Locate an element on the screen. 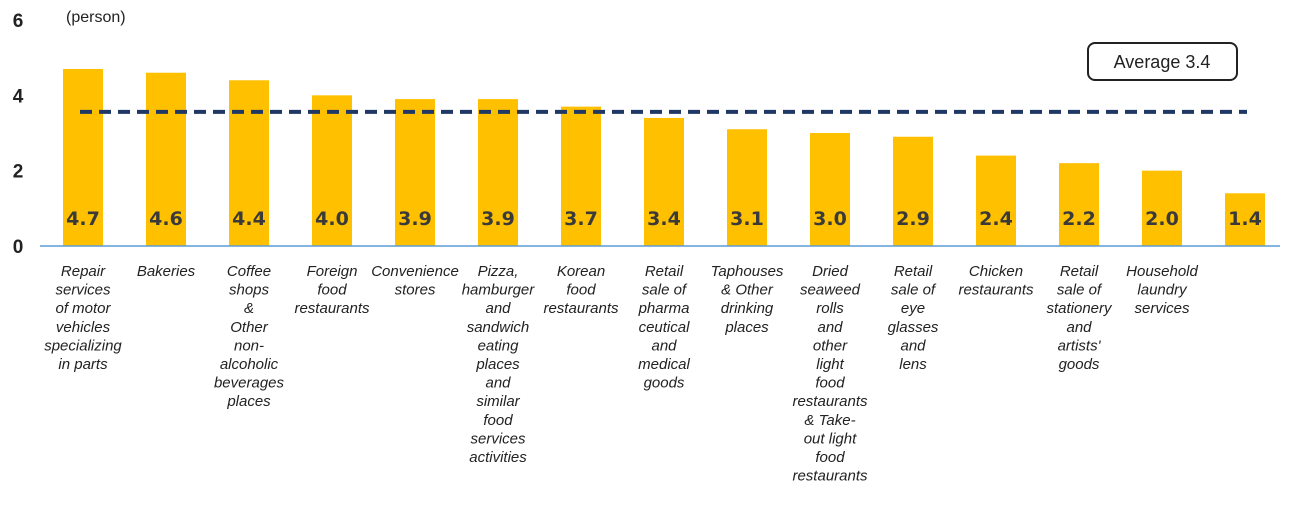 The image size is (1295, 505). category-label-line: artists' is located at coordinates (1080, 345).